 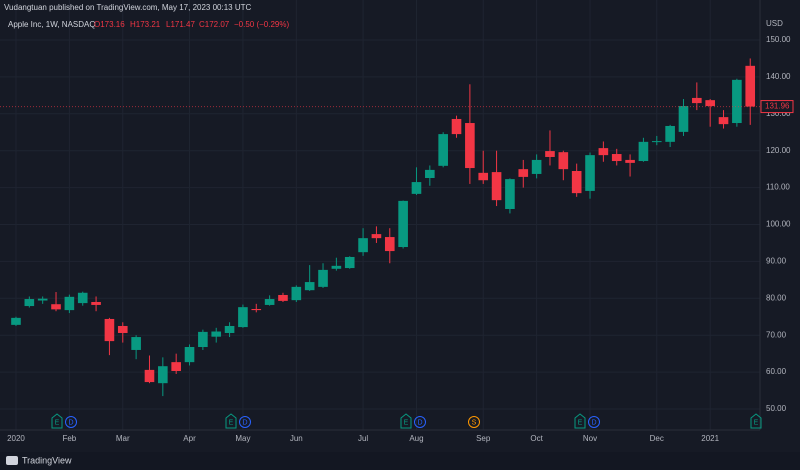 I want to click on x-tick-label: Apr, so click(x=189, y=438).